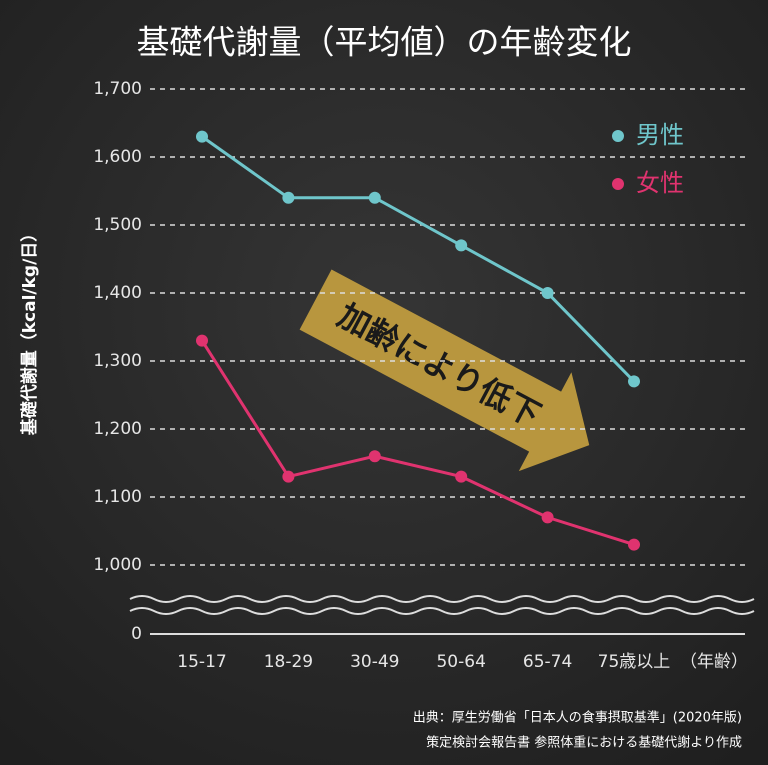 This screenshot has width=768, height=765. I want to click on y-tick-label: 1,700, so click(117, 89).